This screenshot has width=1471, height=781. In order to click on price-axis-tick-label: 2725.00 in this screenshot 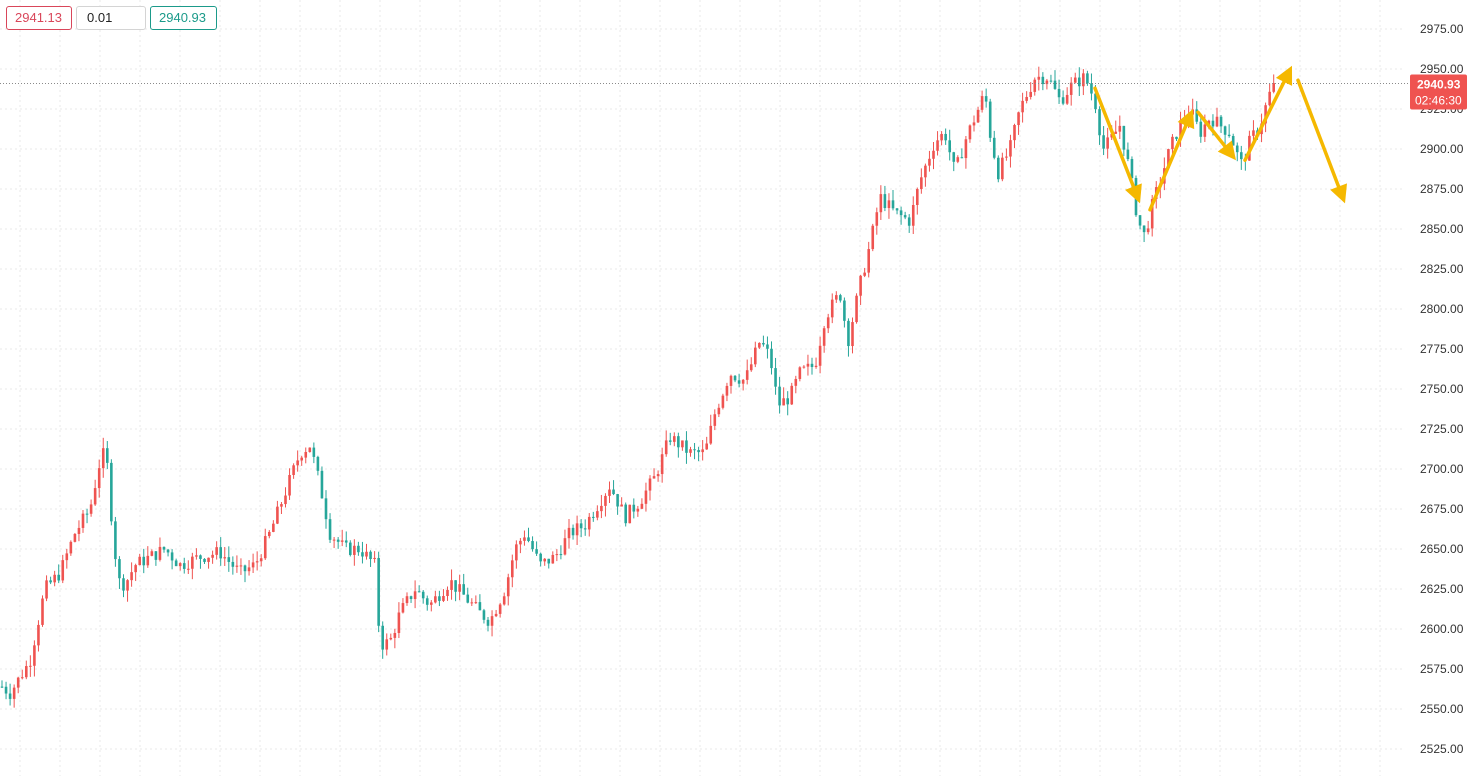, I will do `click(1442, 429)`.